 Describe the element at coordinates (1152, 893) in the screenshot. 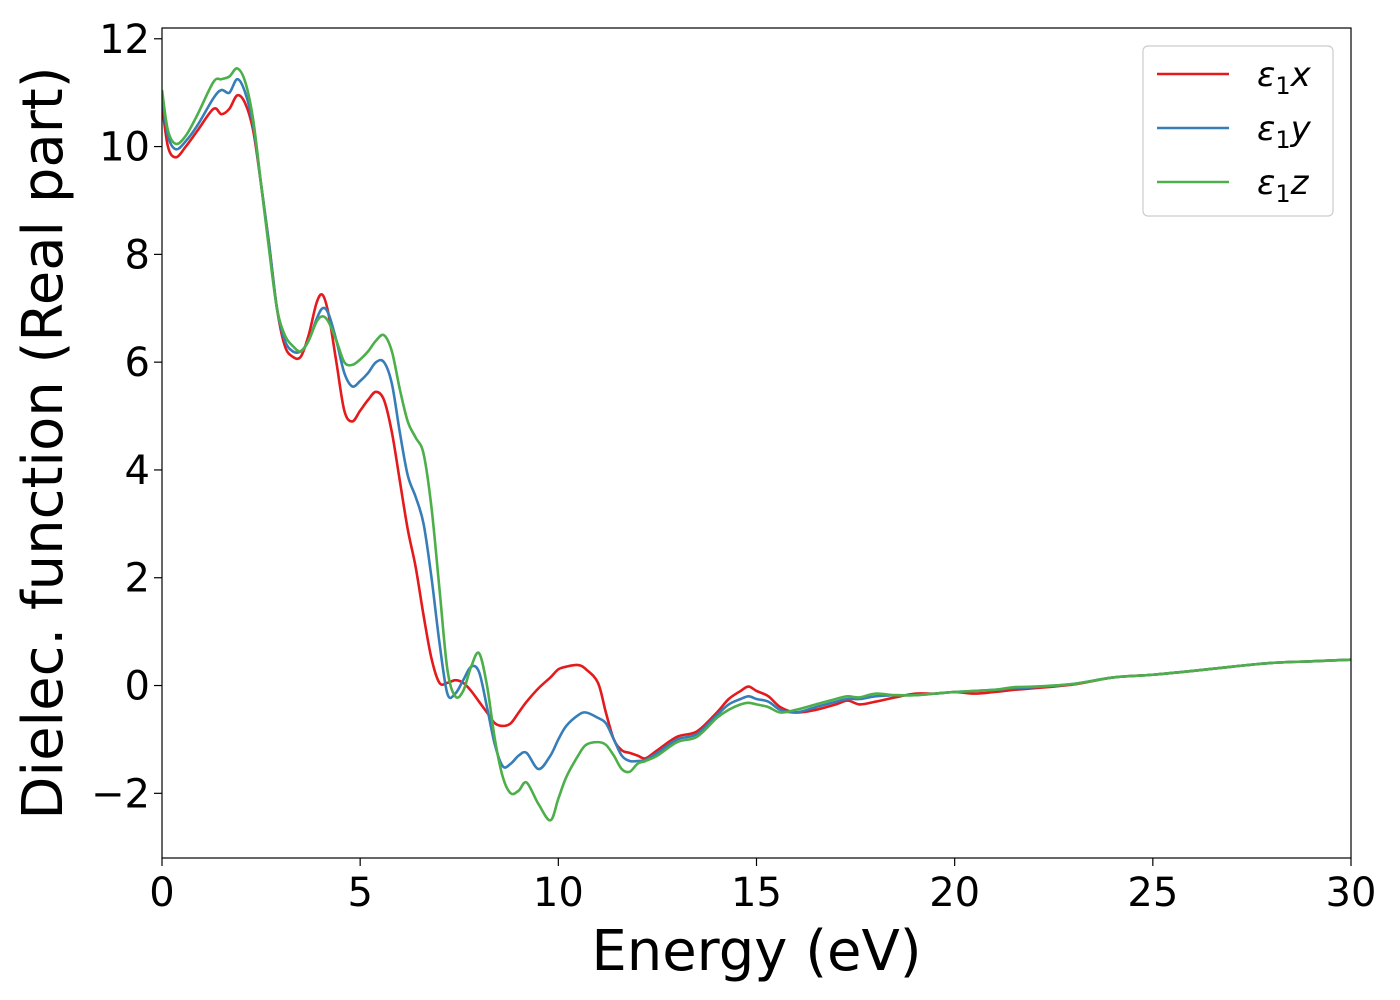

I see `x-tick-label: 25` at that location.